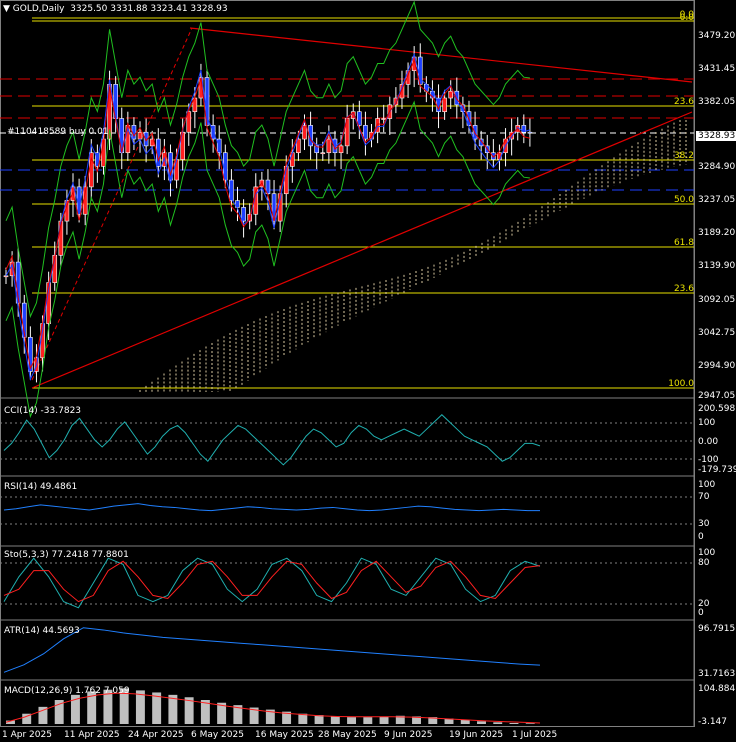 The image size is (736, 742). What do you see at coordinates (272, 650) in the screenshot?
I see `atr-line` at bounding box center [272, 650].